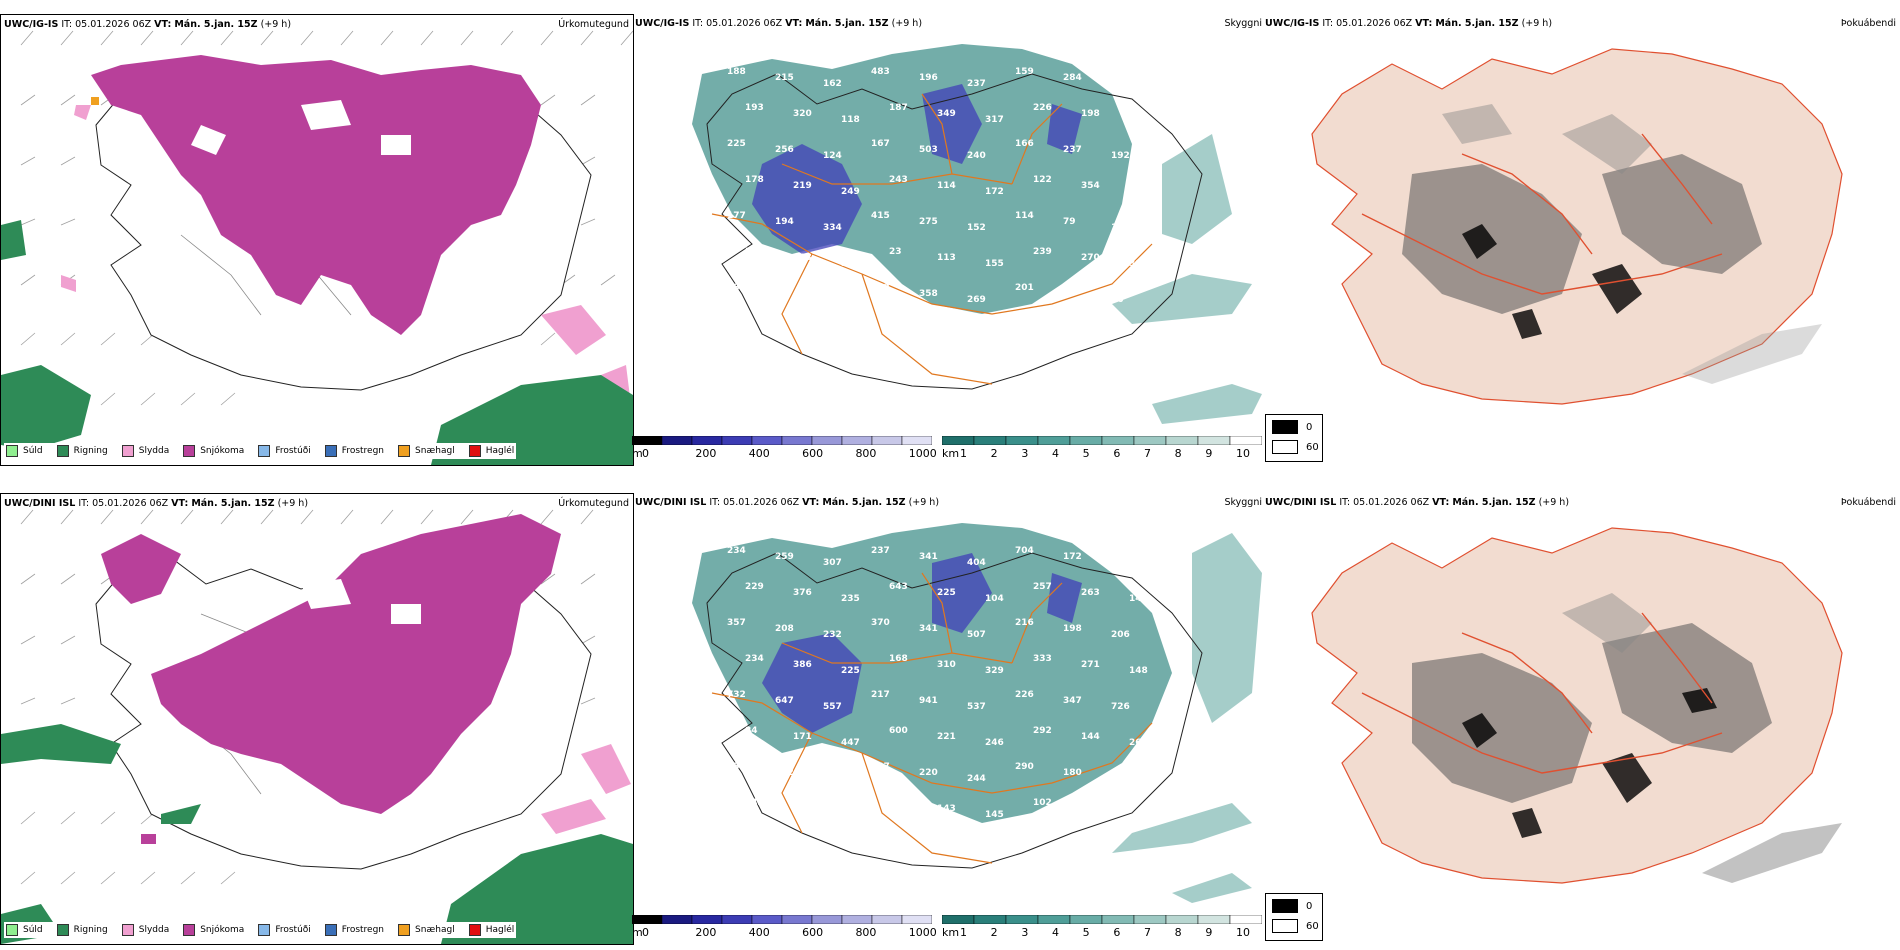 The width and height of the screenshot is (1900, 950). What do you see at coordinates (1209, 932) in the screenshot?
I see `colorbar-tick-label: 9` at bounding box center [1209, 932].